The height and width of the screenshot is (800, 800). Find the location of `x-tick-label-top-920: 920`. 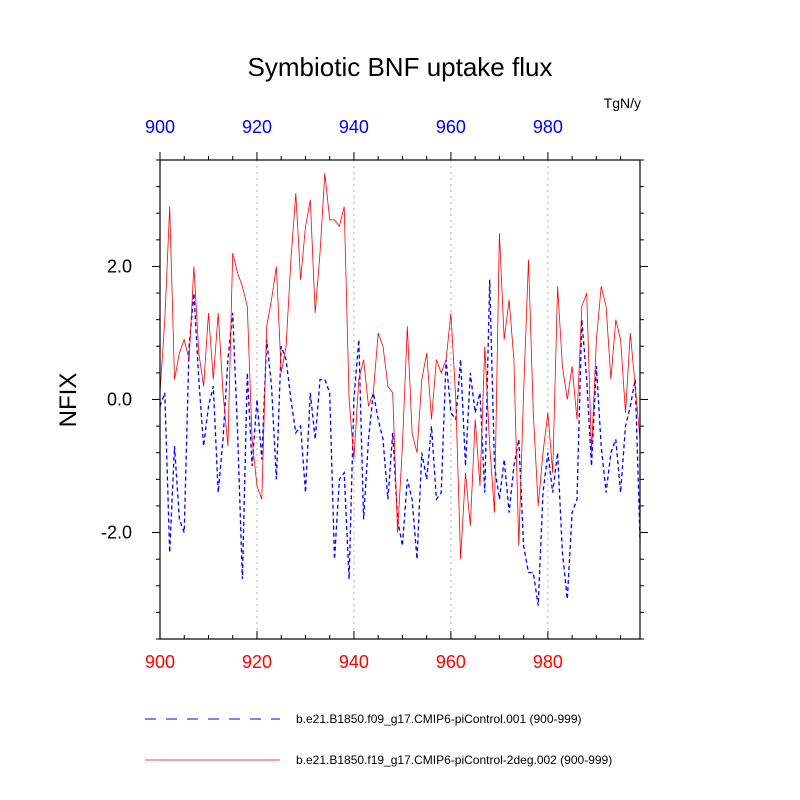

x-tick-label-top-920: 920 is located at coordinates (257, 127).